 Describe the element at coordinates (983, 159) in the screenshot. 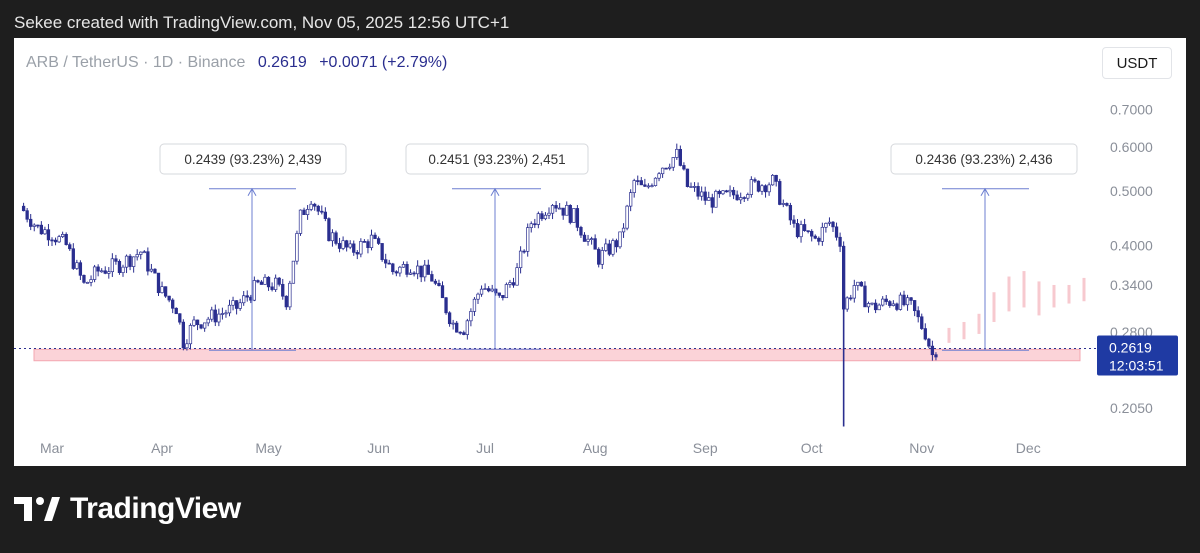

I see `measure-label: 0.2436 (93.23%) 2,436` at that location.